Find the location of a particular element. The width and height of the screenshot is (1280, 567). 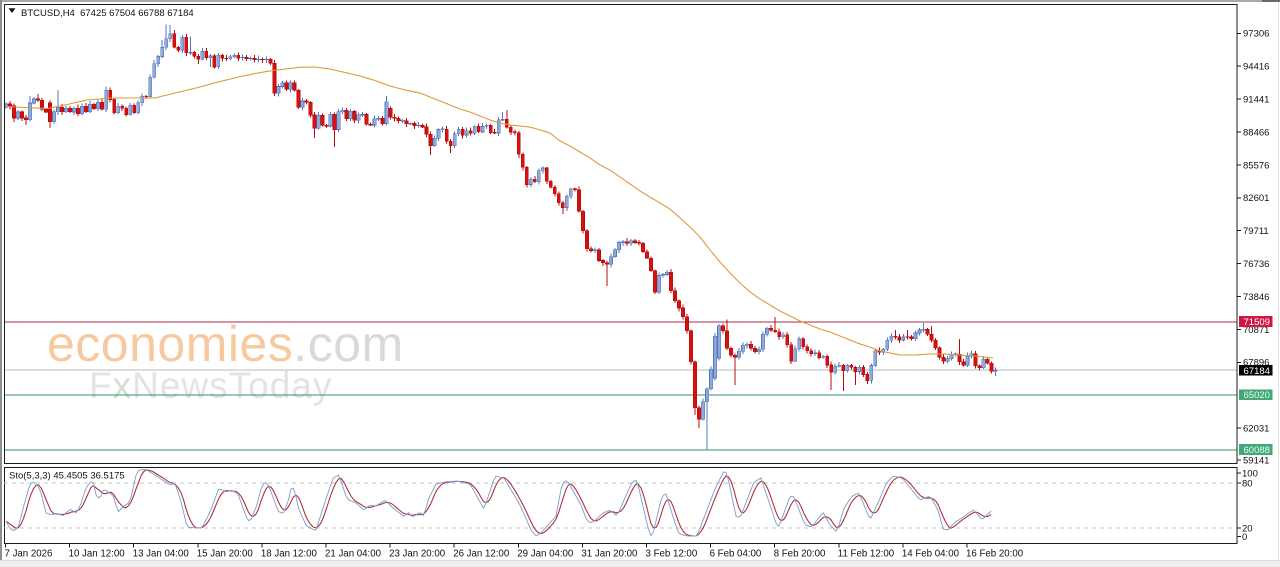

svg-text: 16 Feb 20:00 is located at coordinates (995, 554).